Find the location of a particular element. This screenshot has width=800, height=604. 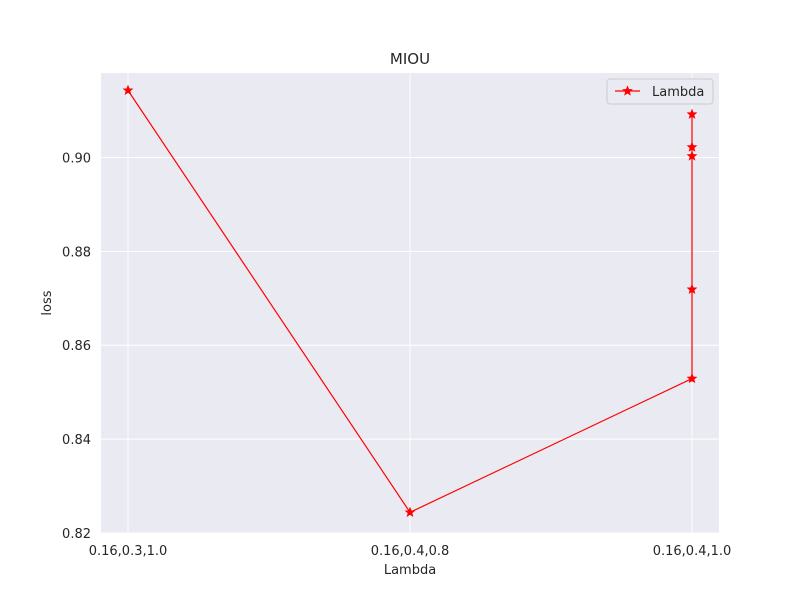

y-axis-label: loss is located at coordinates (47, 302).